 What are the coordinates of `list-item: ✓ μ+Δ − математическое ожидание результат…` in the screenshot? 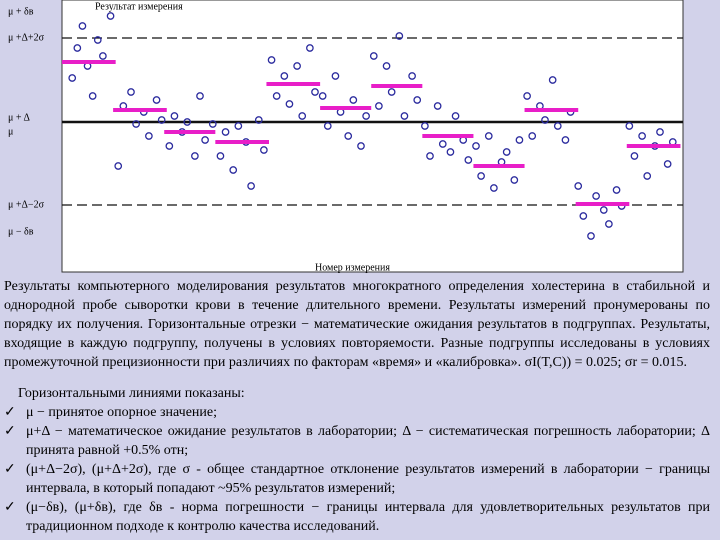 It's located at (357, 441).